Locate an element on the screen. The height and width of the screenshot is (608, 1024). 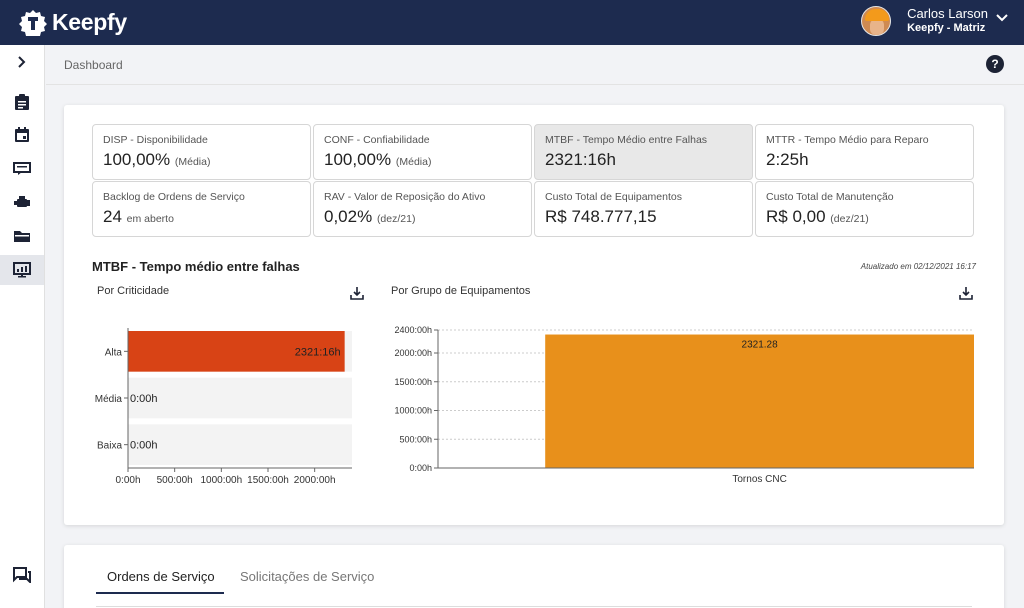
kpi-label: Backlog de Ordens de Serviço is located at coordinates (174, 197).